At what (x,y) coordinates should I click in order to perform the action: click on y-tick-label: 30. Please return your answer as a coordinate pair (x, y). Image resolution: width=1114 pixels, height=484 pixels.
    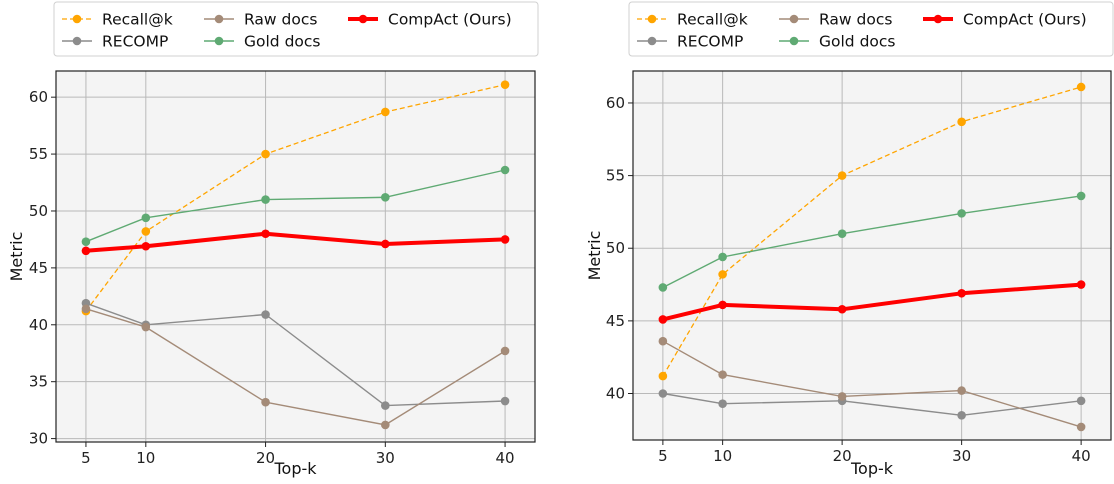
    Looking at the image, I should click on (38, 439).